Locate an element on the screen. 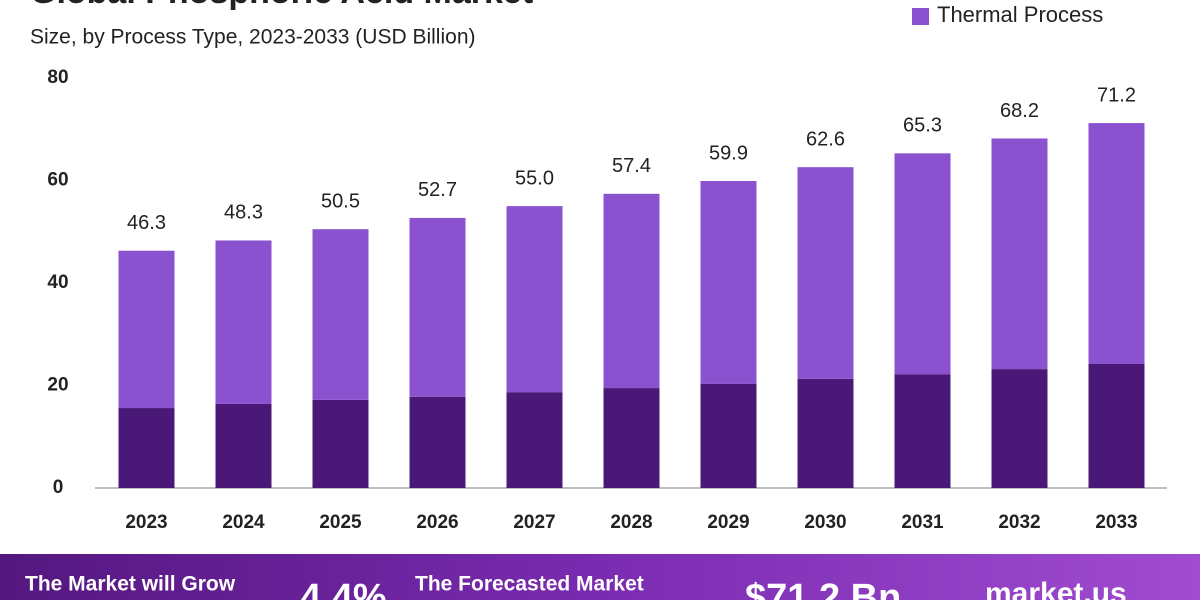  x-tick-label: 2028 is located at coordinates (631, 522).